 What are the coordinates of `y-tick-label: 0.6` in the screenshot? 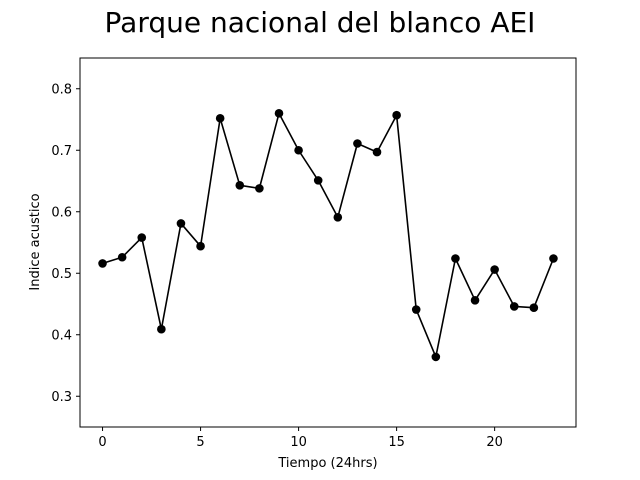 It's located at (61, 212).